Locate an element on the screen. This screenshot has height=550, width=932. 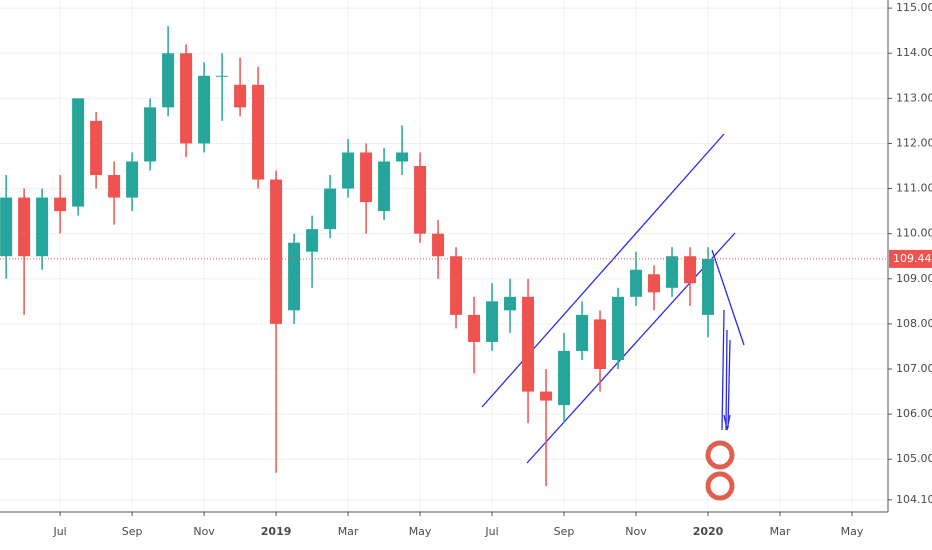
icon is located at coordinates (720, 470).